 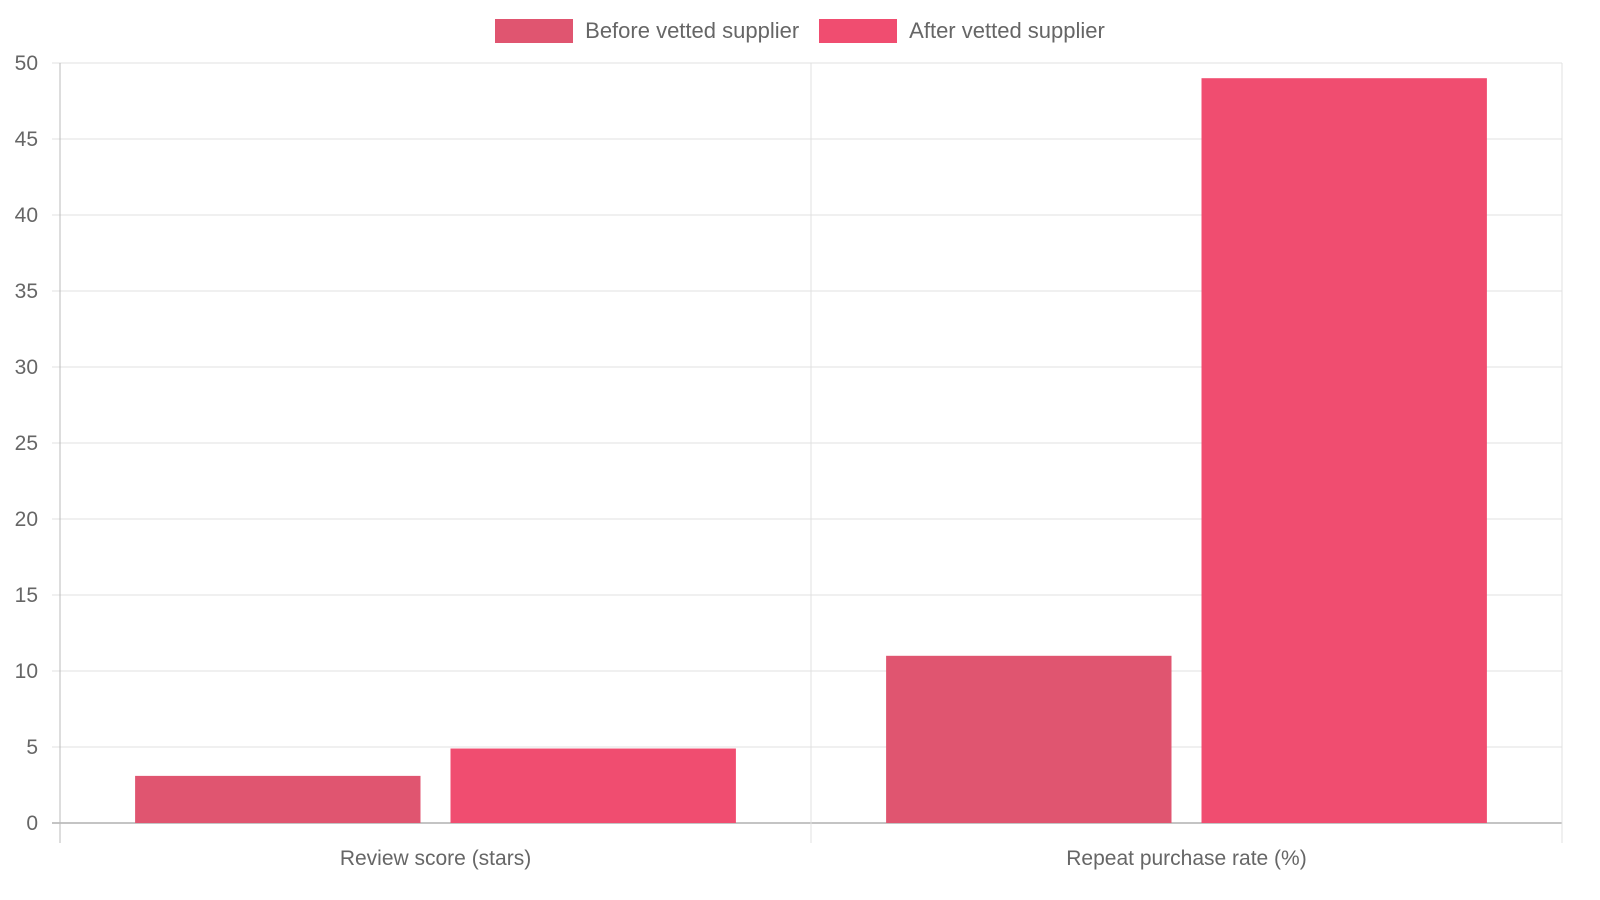 I want to click on y-tick-label: 10, so click(x=26, y=671).